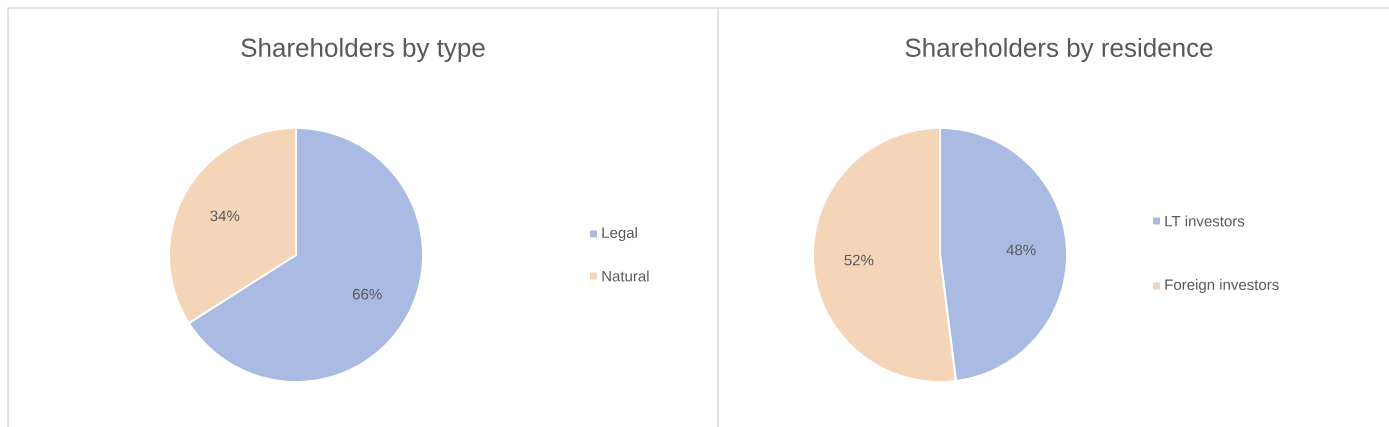 Image resolution: width=1389 pixels, height=427 pixels. I want to click on legend-label: LT investors, so click(1205, 221).